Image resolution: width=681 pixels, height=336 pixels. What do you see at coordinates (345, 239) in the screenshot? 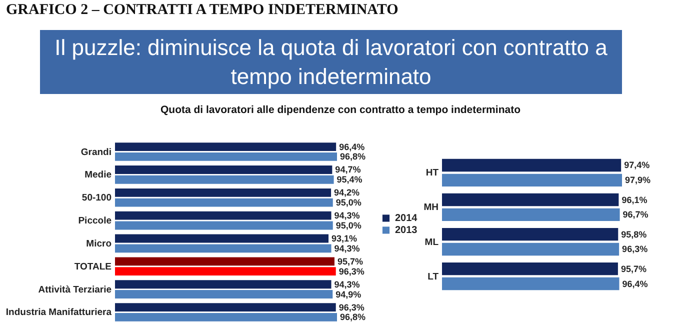
I see `data-label: 93,1%` at bounding box center [345, 239].